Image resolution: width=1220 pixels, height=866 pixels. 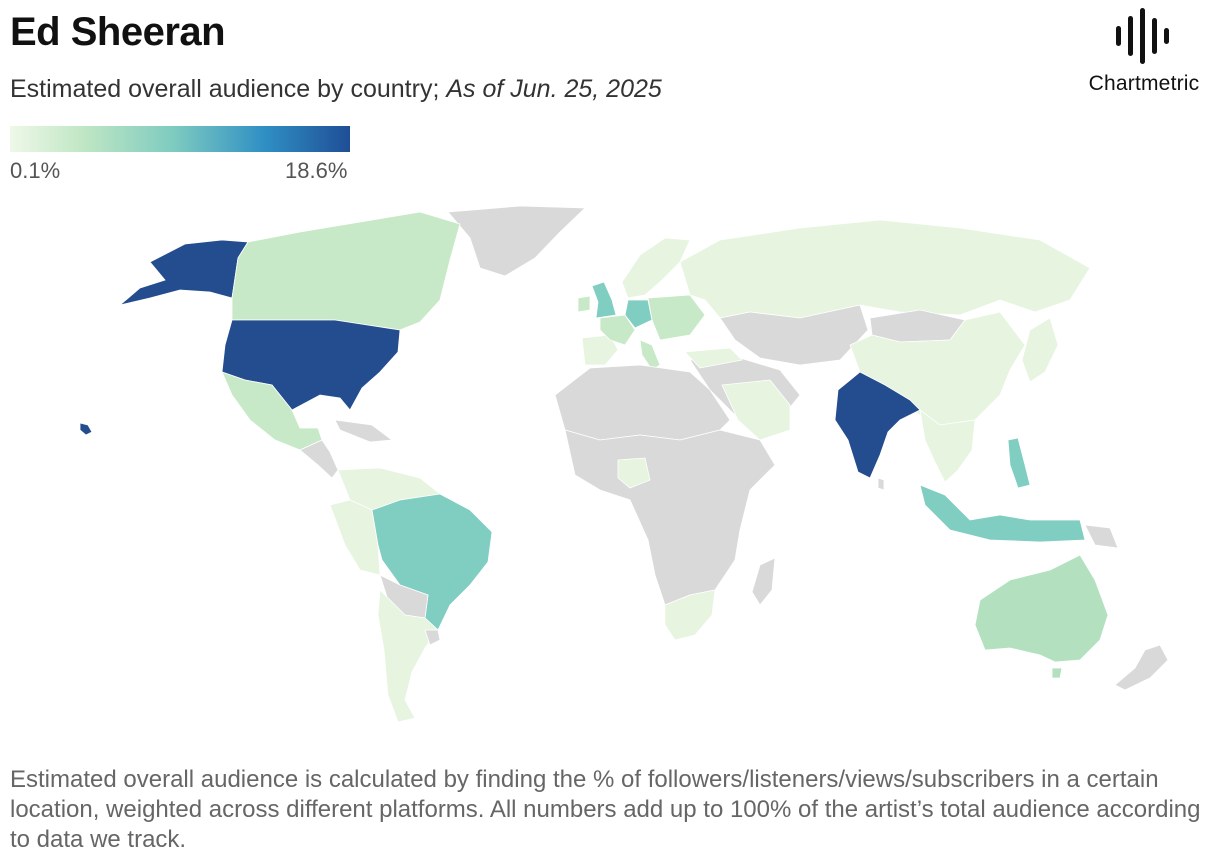 What do you see at coordinates (355, 537) in the screenshot?
I see `region-peru` at bounding box center [355, 537].